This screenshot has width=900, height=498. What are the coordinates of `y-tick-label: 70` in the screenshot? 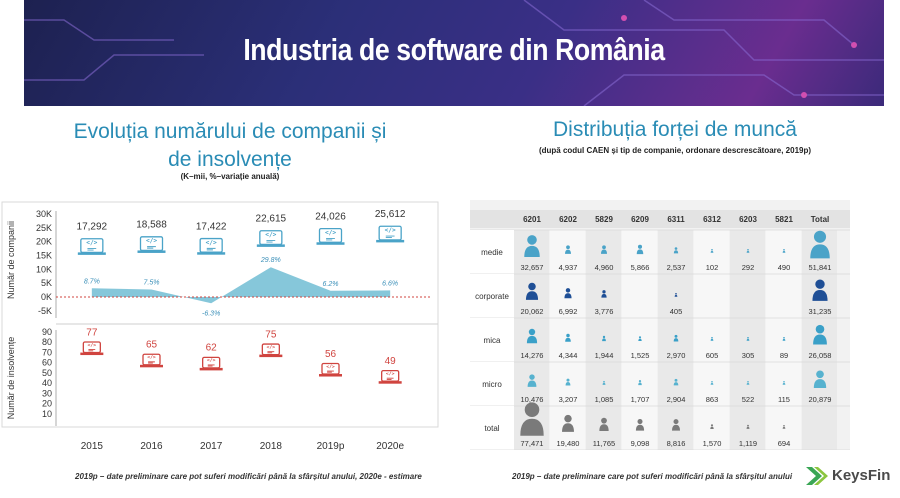 It's located at (47, 352).